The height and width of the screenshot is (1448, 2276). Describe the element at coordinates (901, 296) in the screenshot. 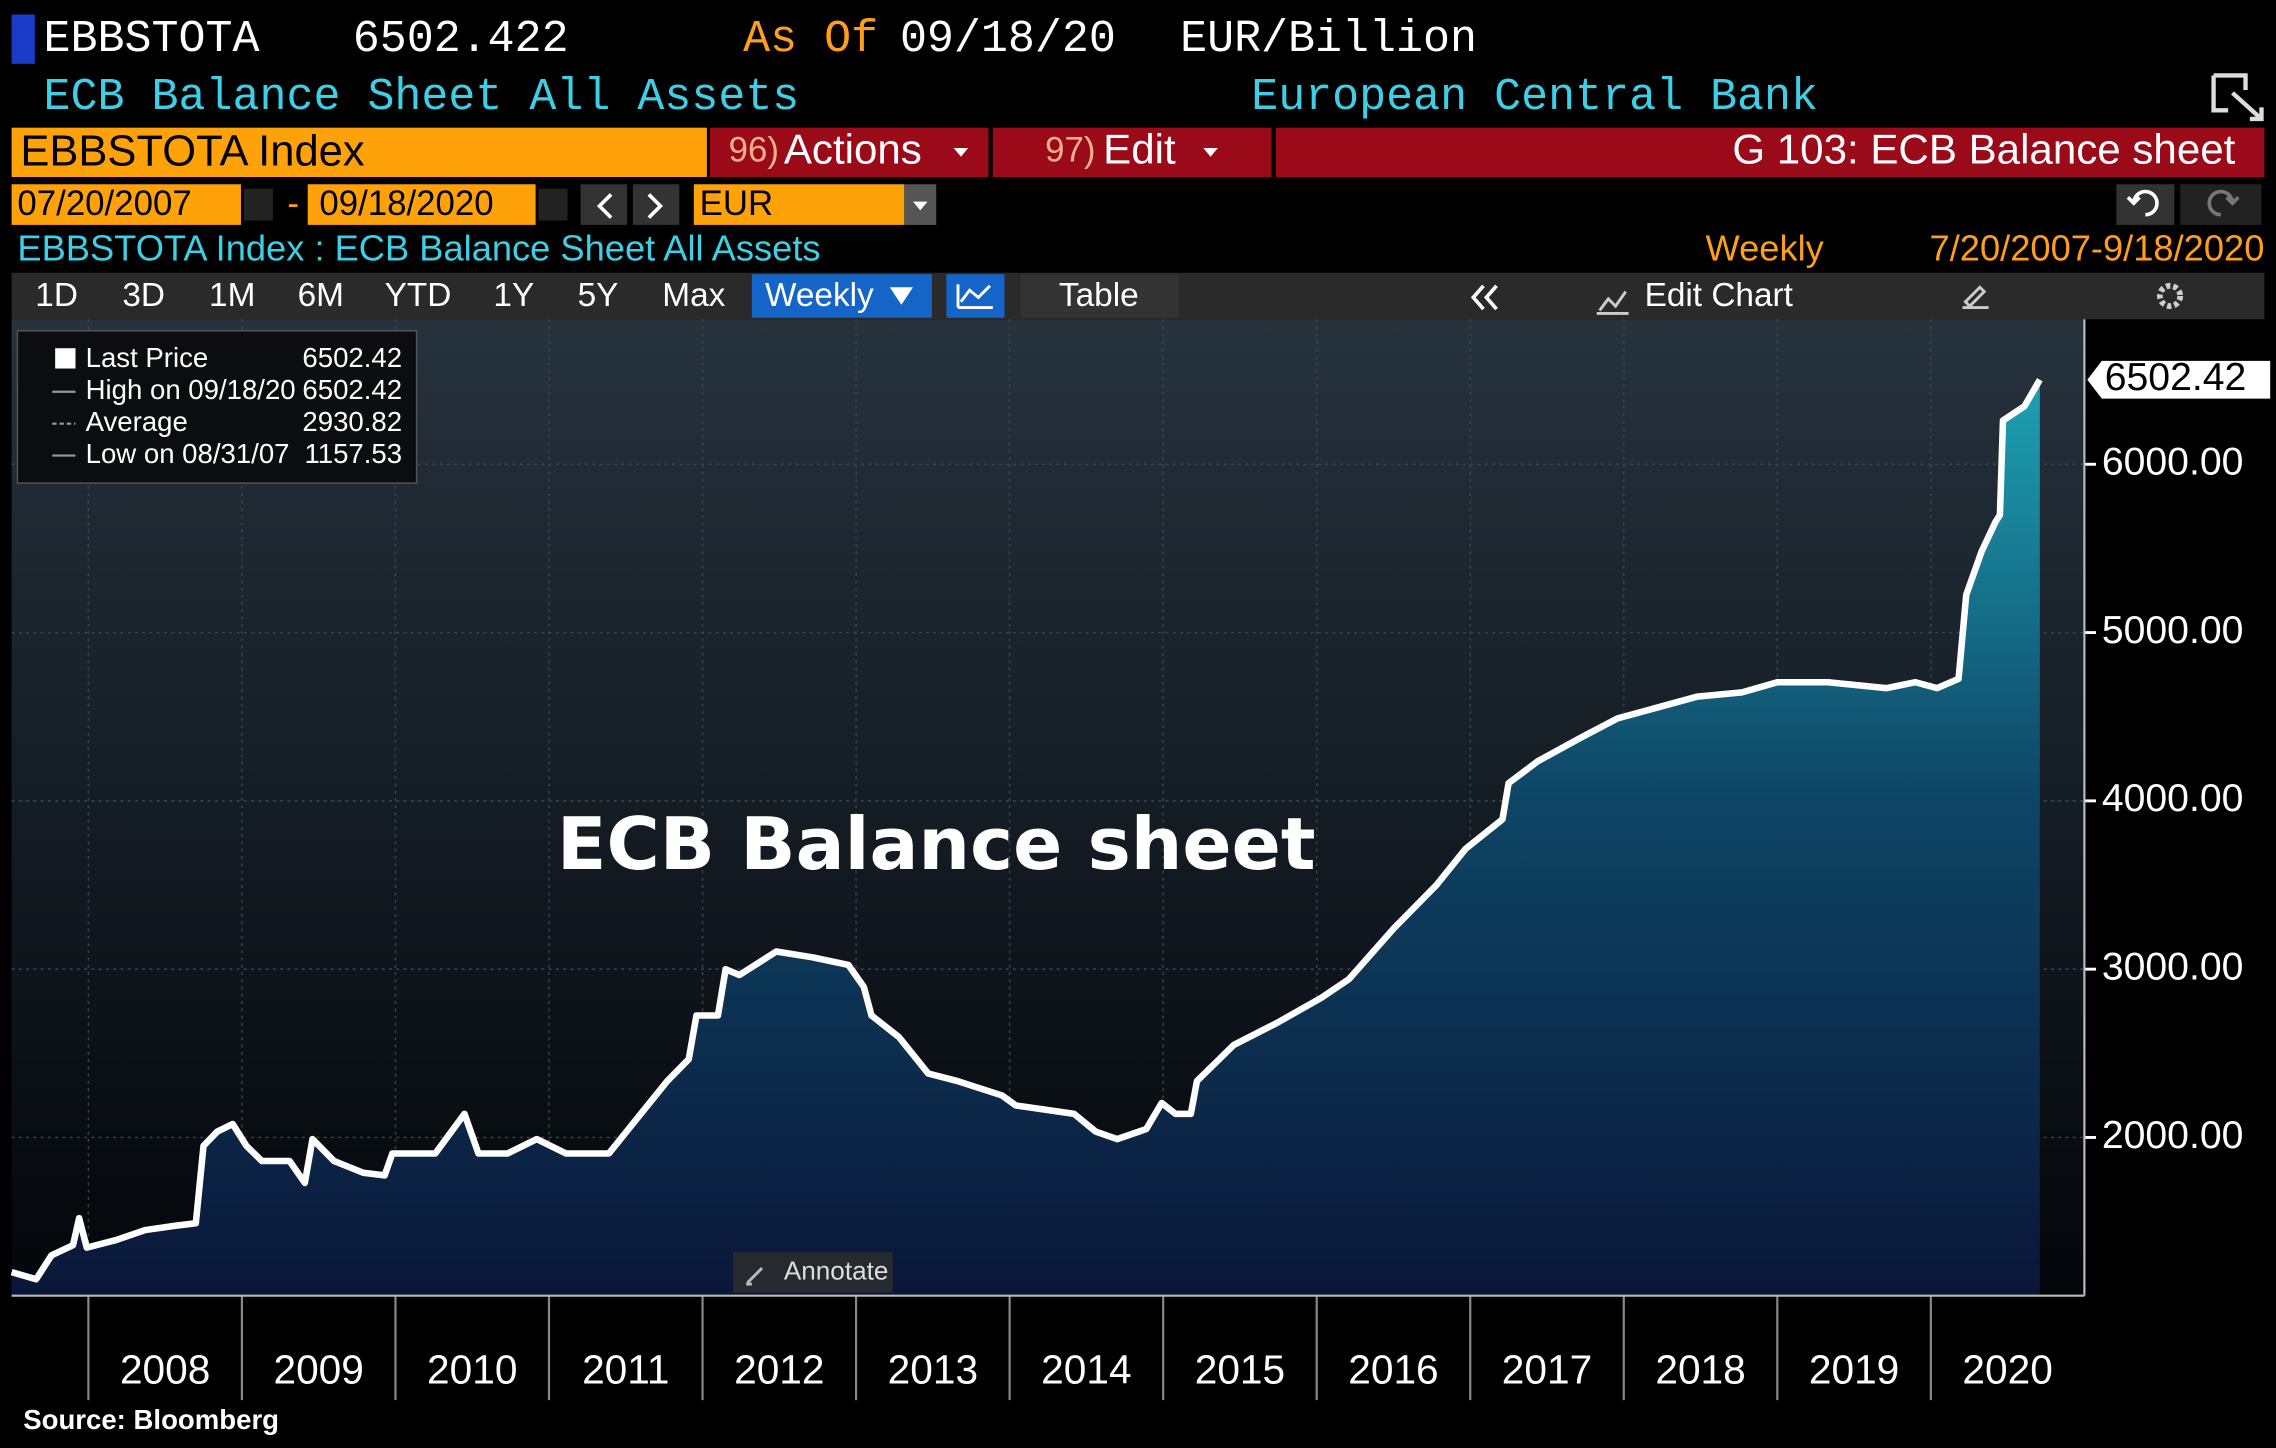

I see `frequency-caret` at that location.